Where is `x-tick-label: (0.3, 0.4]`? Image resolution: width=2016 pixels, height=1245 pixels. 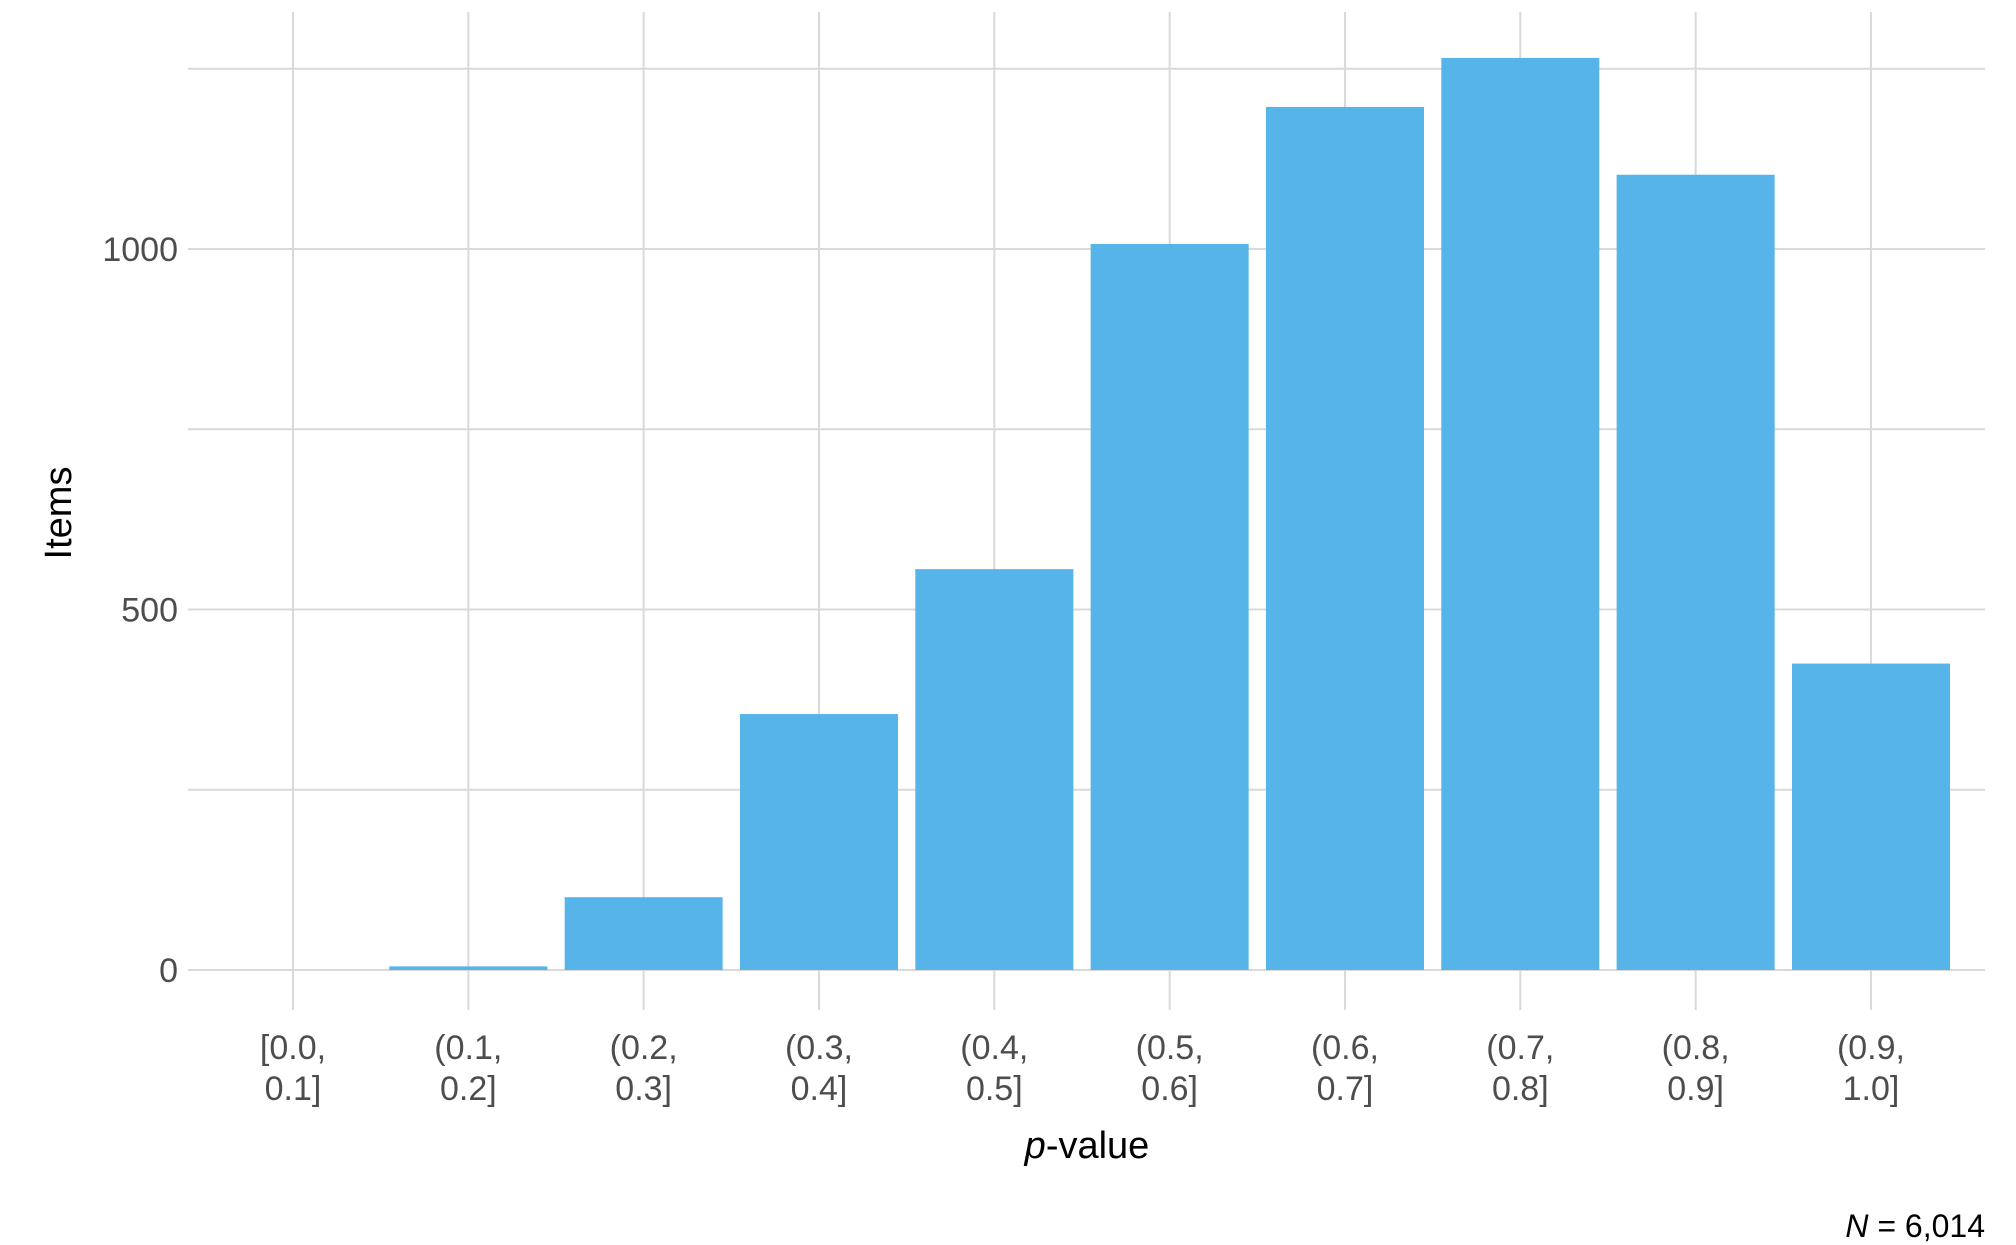
x-tick-label: (0.3, 0.4] is located at coordinates (819, 1068).